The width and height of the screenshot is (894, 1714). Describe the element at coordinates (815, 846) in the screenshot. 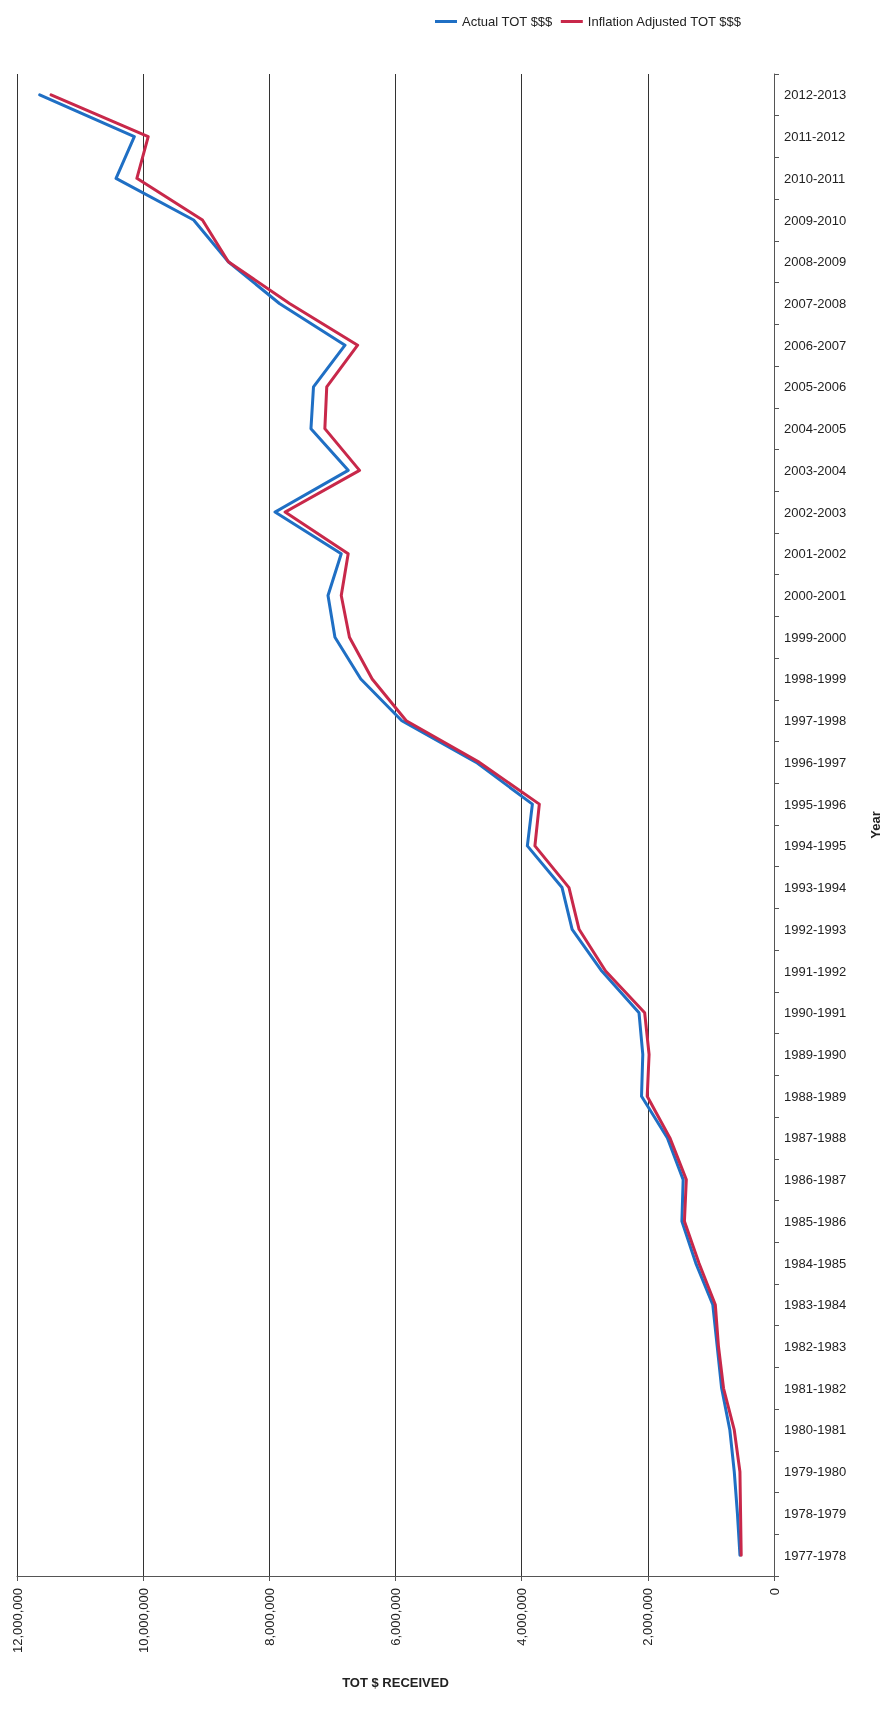

I see `y-tick-label: 1994-1995` at that location.